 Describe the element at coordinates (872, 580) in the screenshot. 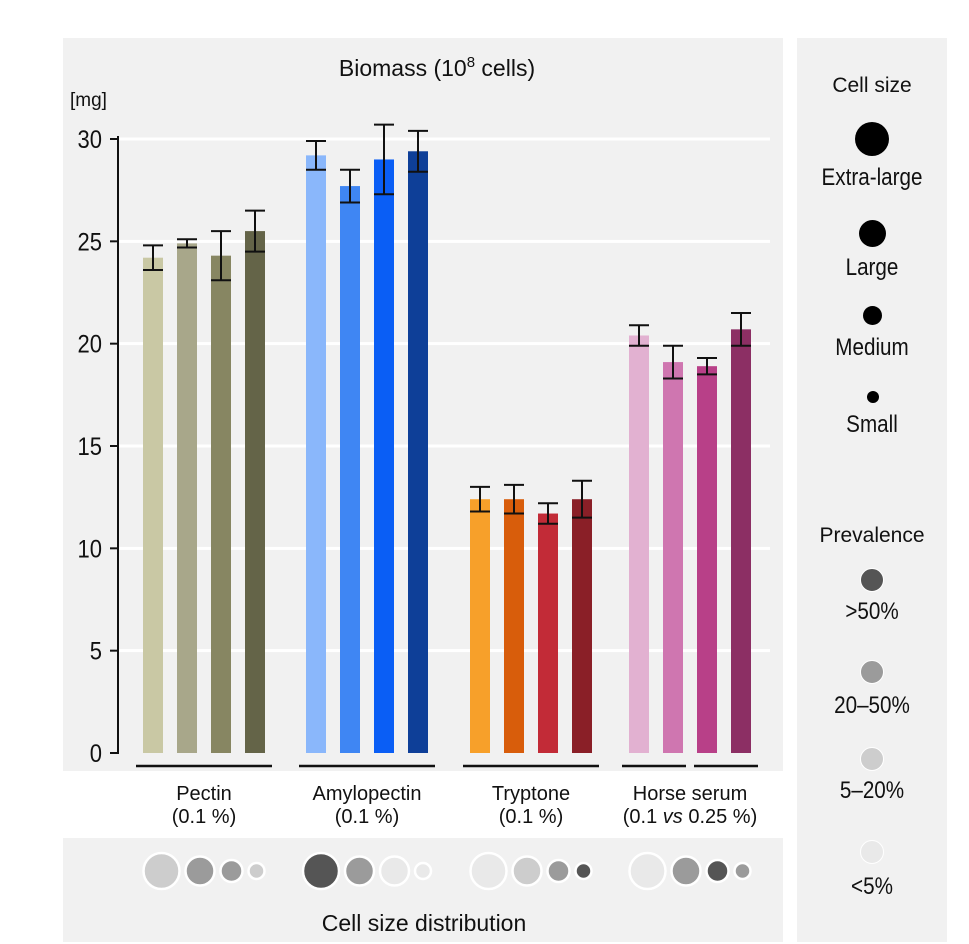

I see `legend-prevalence-gt50-dot` at that location.